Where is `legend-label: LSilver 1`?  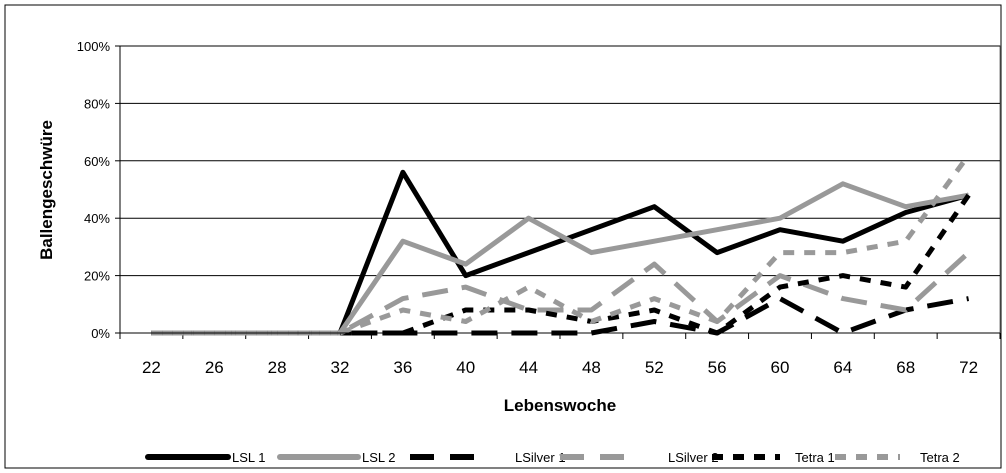
legend-label: LSilver 1 is located at coordinates (540, 457).